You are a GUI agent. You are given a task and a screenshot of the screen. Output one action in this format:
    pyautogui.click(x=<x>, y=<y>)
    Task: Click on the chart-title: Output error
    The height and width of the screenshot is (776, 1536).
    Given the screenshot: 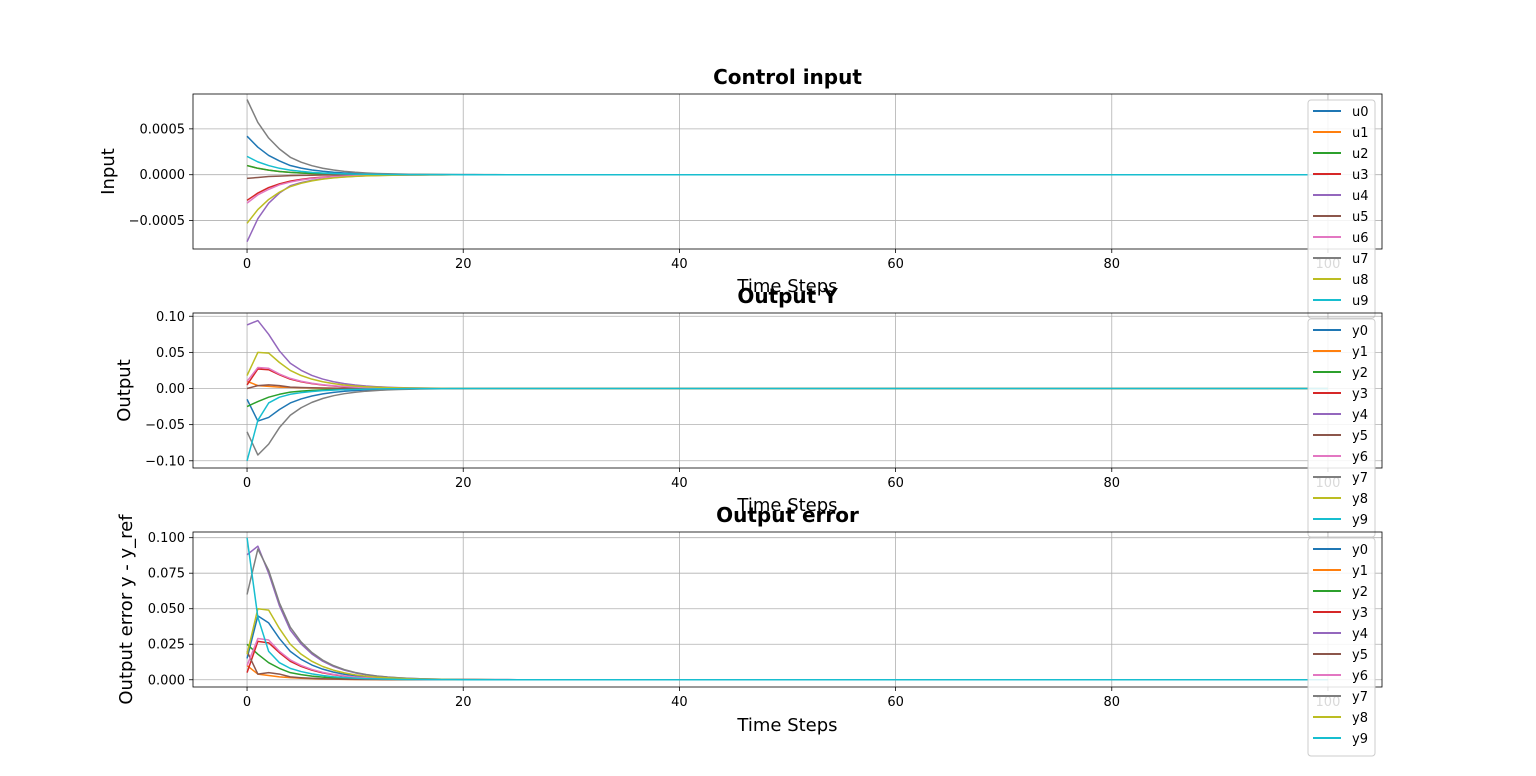 What is the action you would take?
    pyautogui.click(x=787, y=515)
    